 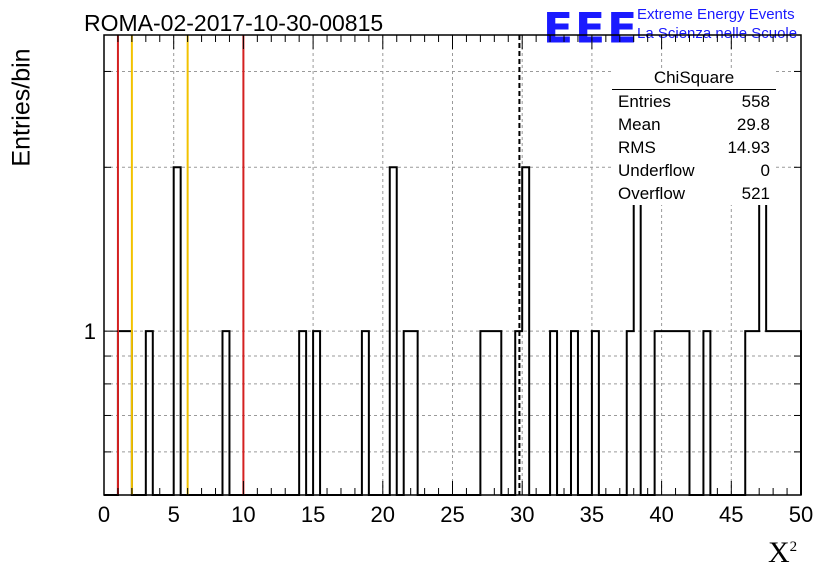 What do you see at coordinates (765, 170) in the screenshot?
I see `stats-value: 0` at bounding box center [765, 170].